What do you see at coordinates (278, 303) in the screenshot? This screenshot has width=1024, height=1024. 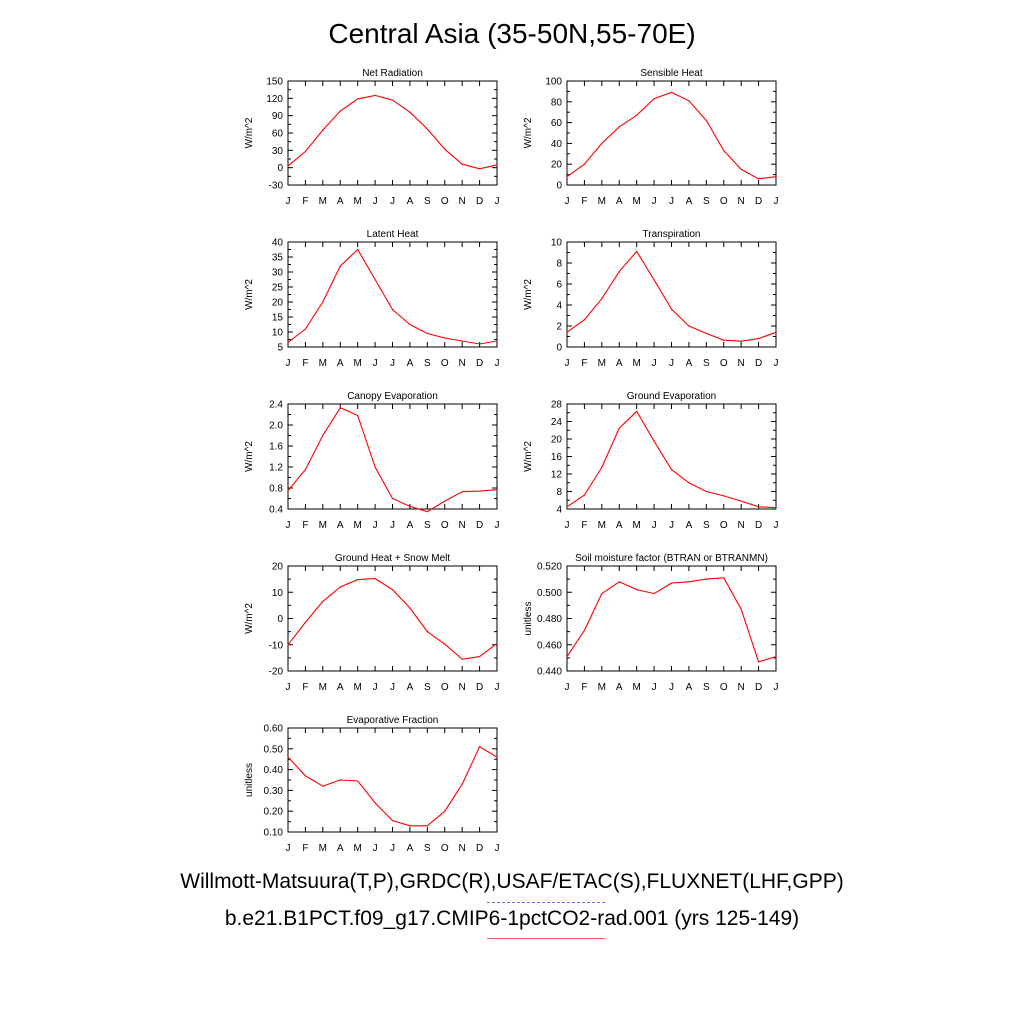 I see `y-tick-label: 20` at bounding box center [278, 303].